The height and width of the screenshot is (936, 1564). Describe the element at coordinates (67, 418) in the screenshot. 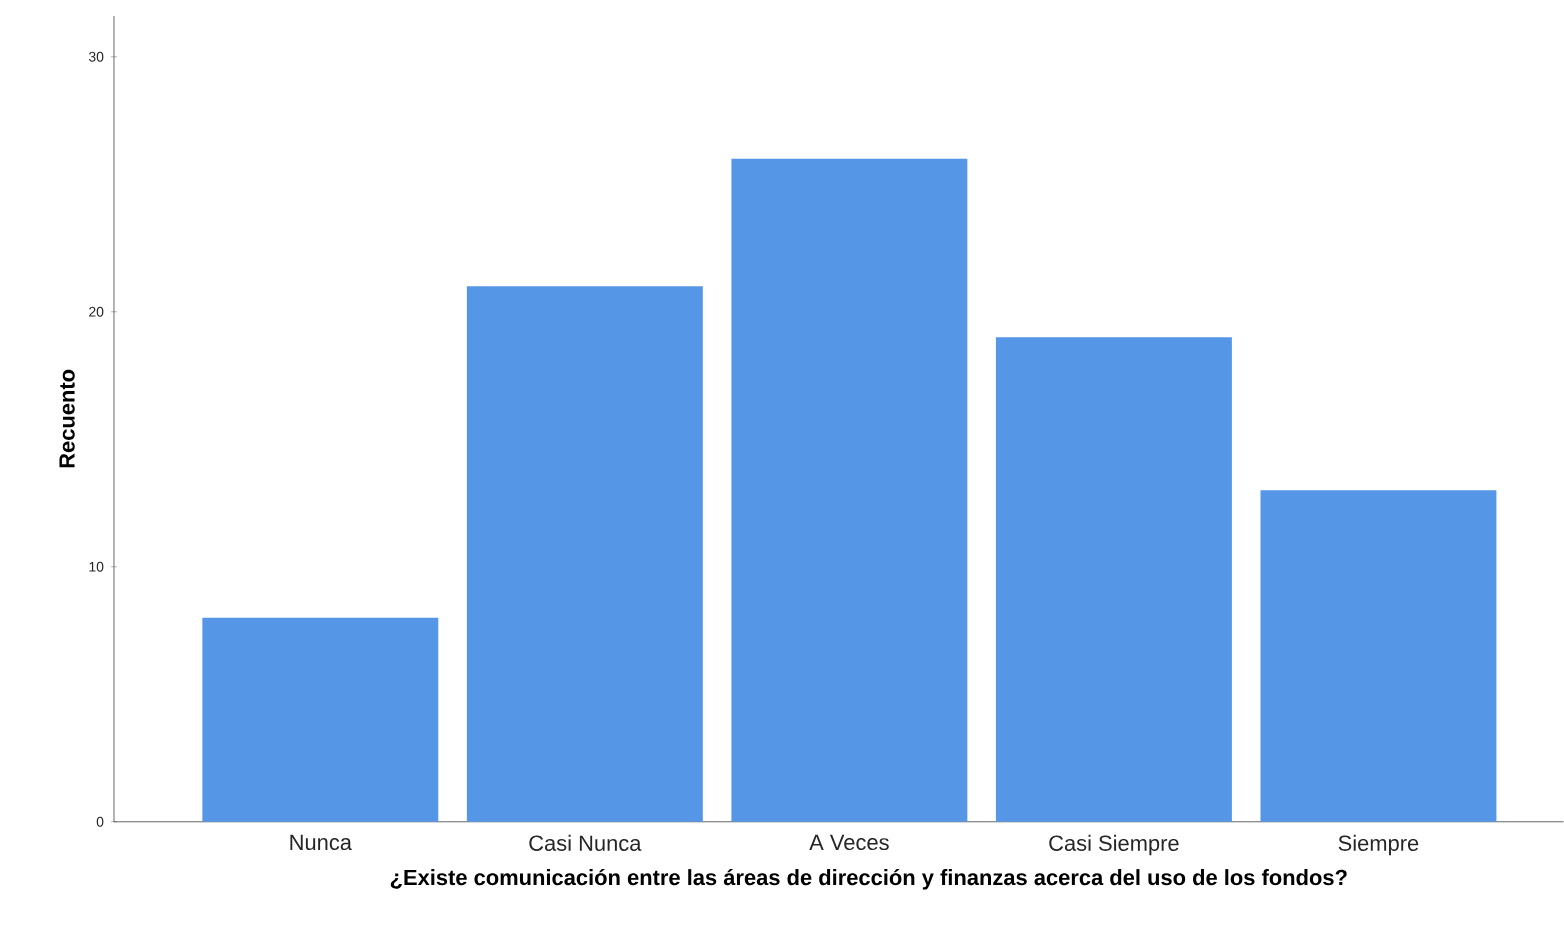

I see `y-axis-title: Recuento` at that location.